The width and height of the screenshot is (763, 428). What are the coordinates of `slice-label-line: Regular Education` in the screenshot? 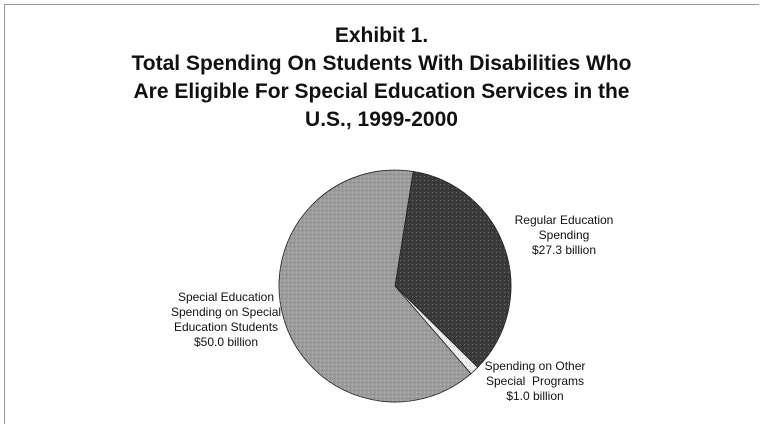 It's located at (564, 220).